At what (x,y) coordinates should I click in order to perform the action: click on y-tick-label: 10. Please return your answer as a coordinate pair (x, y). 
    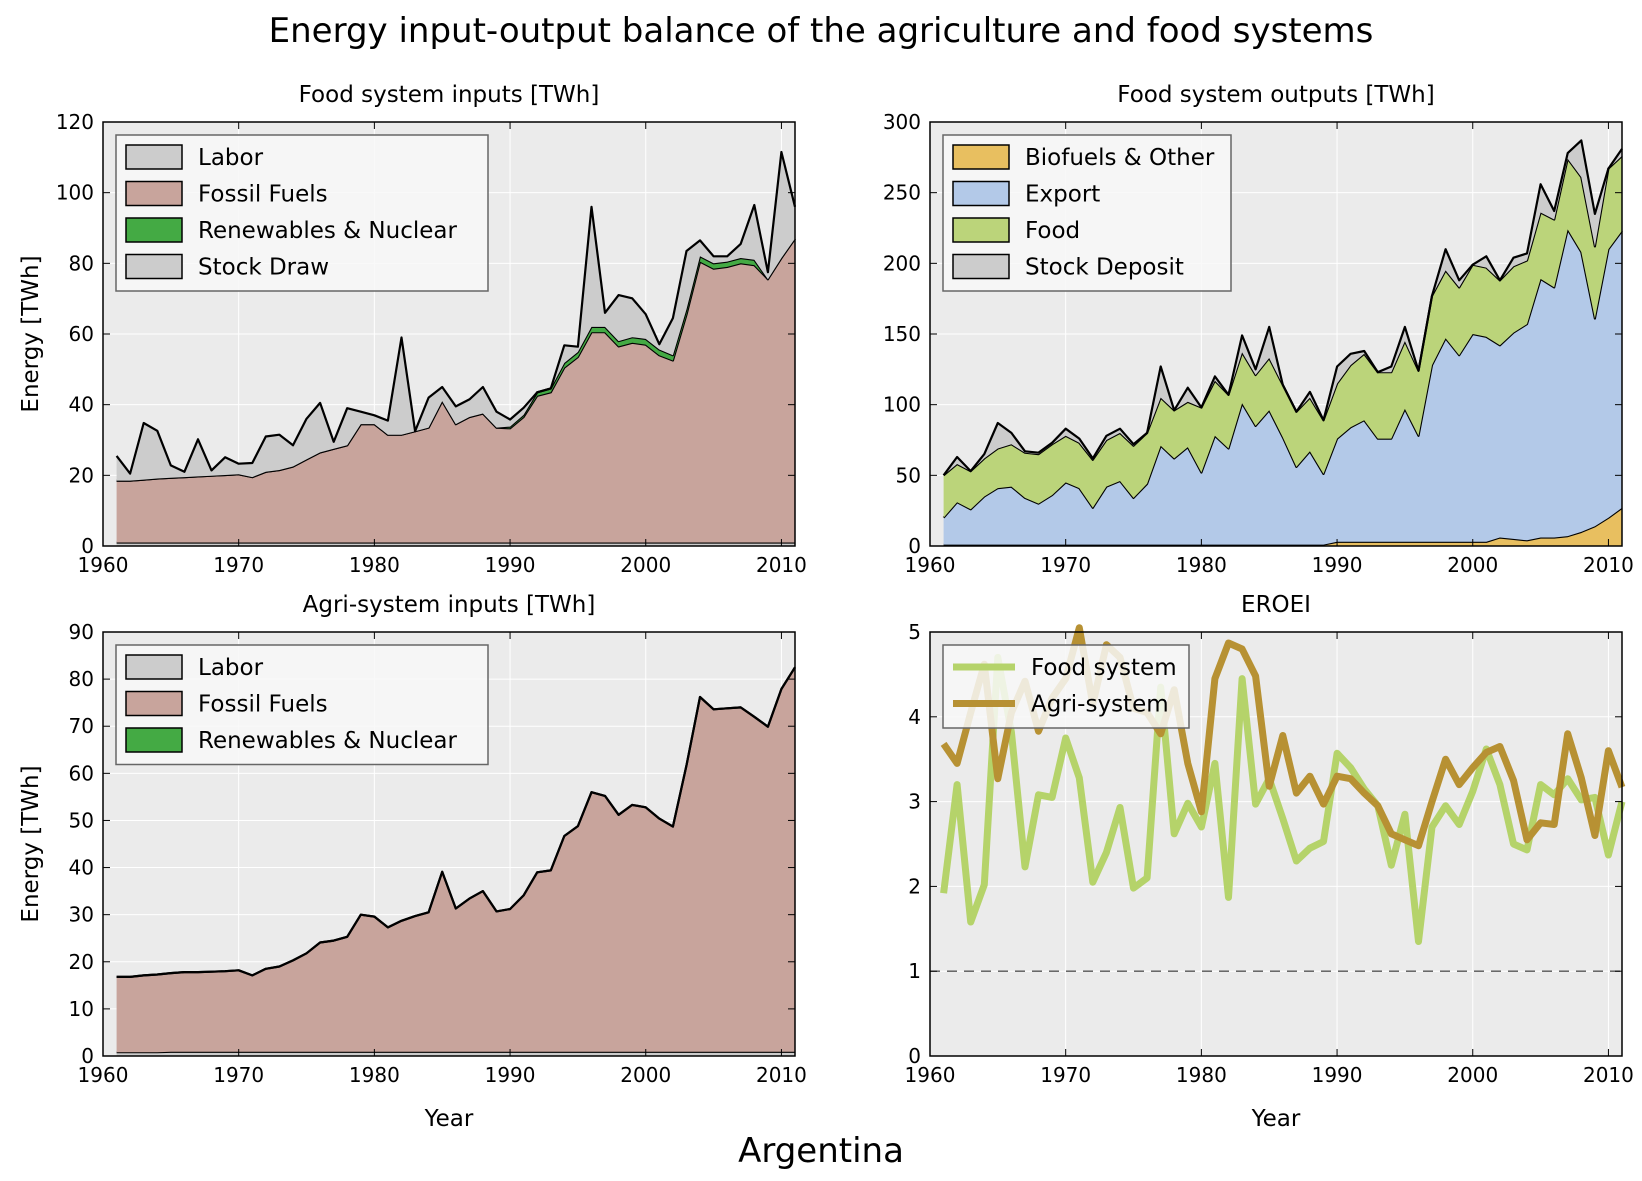
    Looking at the image, I should click on (81, 1009).